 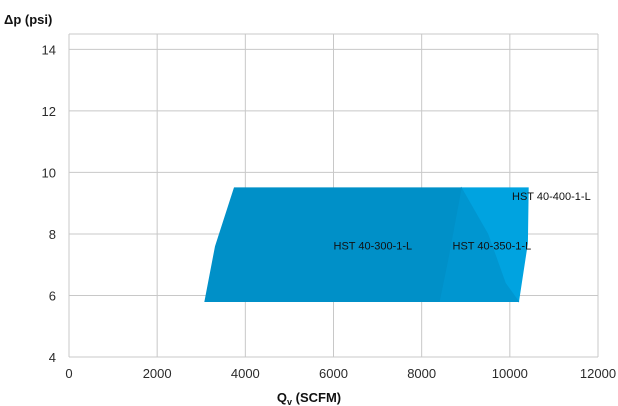 What do you see at coordinates (282, 397) in the screenshot?
I see `x-axis-title-main: Q` at bounding box center [282, 397].